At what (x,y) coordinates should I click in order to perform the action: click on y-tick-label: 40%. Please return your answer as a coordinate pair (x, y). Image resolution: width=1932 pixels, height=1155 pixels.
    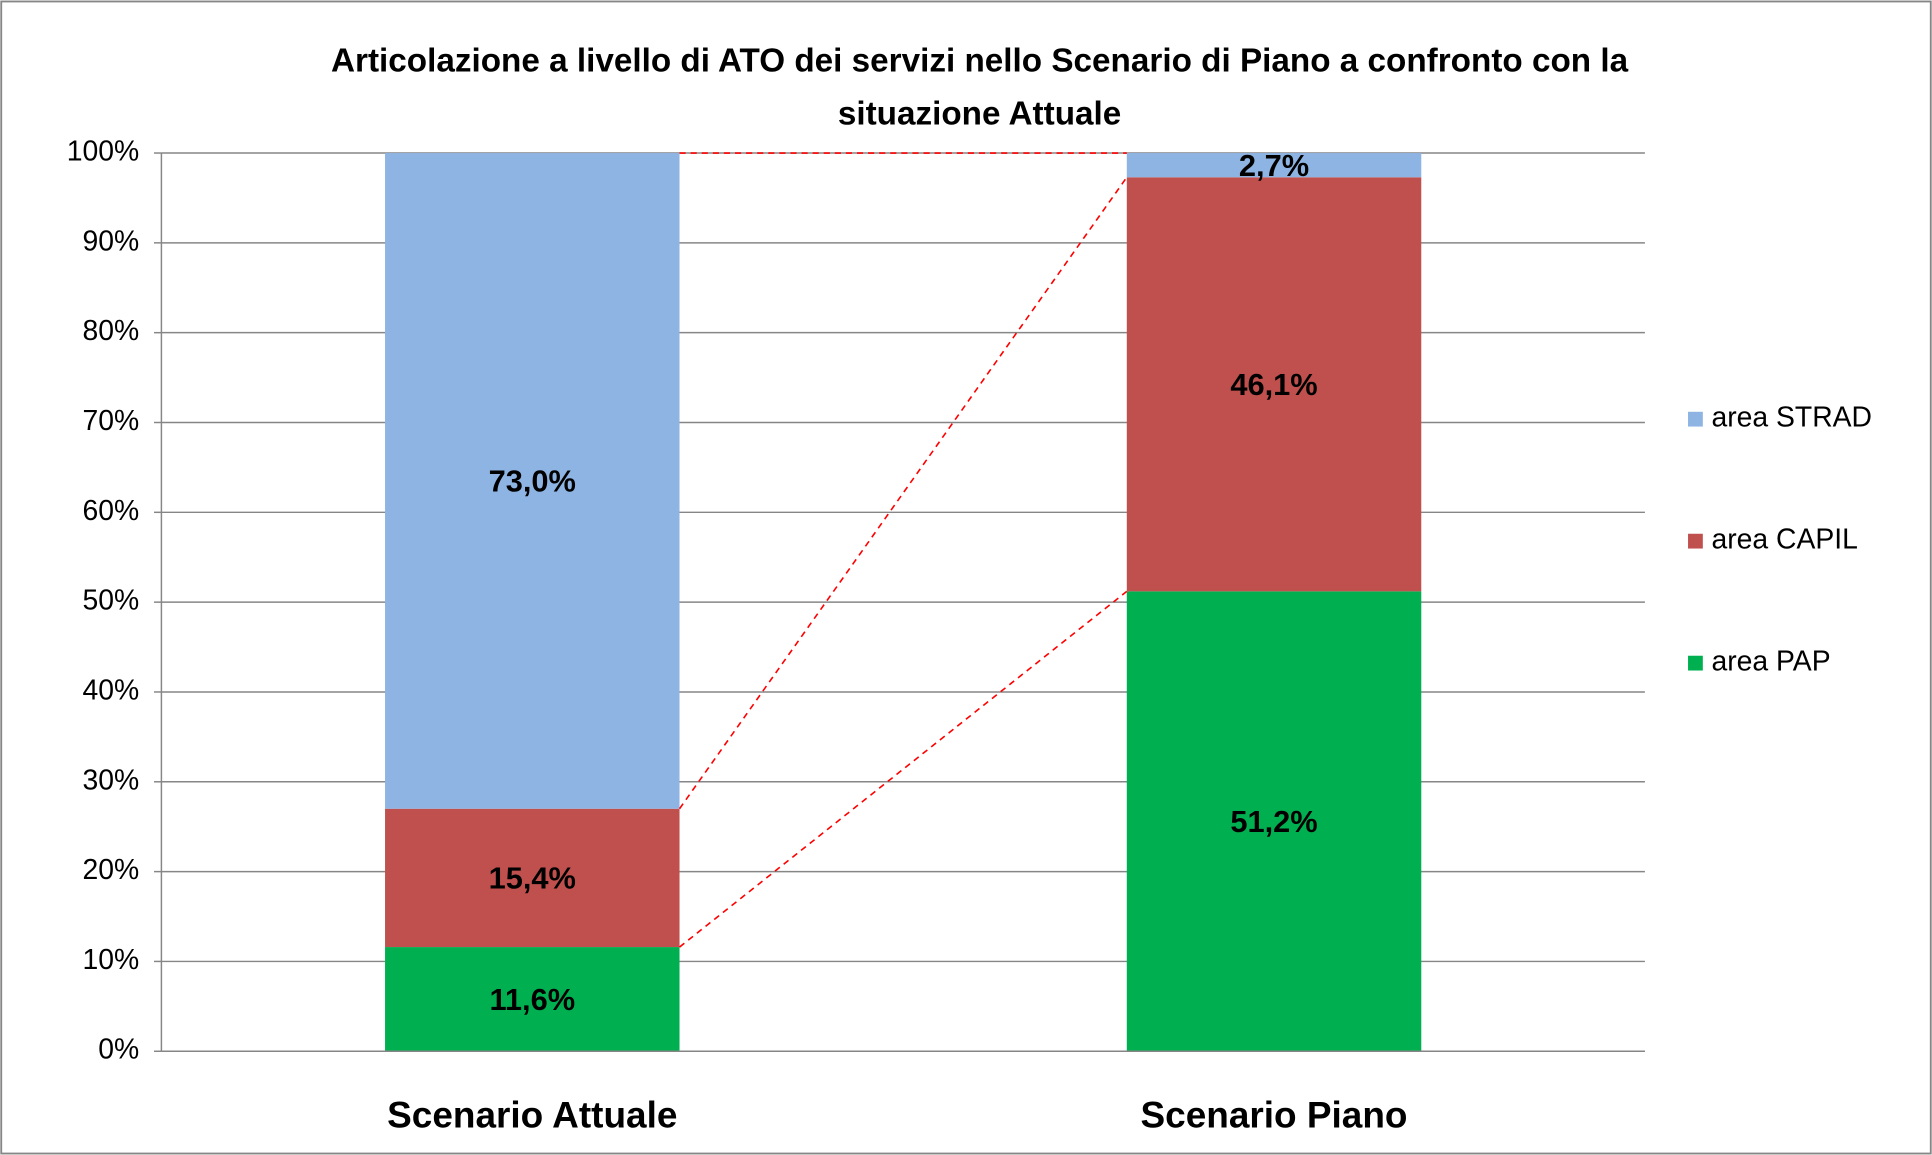
    Looking at the image, I should click on (111, 690).